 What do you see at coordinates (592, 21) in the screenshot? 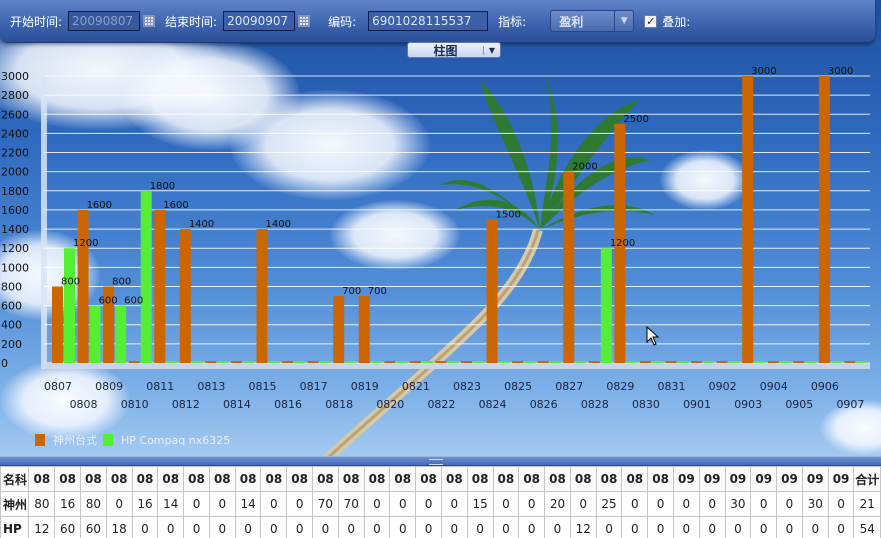
I see `metric-select: 盈利 ▼` at bounding box center [592, 21].